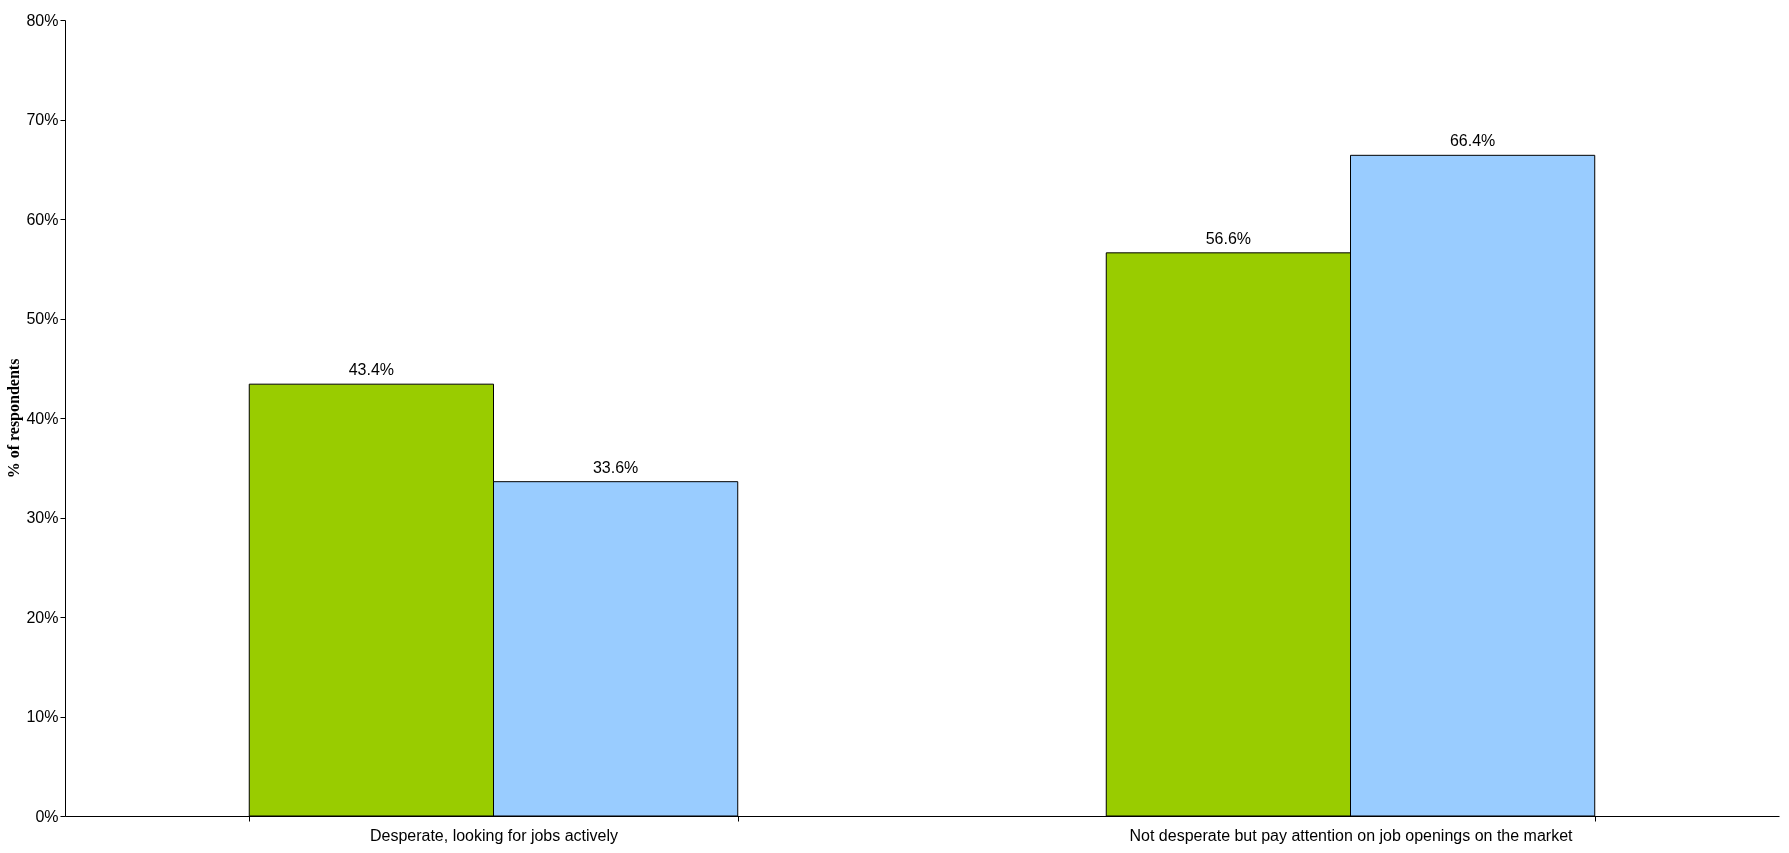  I want to click on x-tick-label: Not desperate but pay attention on job openings on the market, so click(1351, 835).